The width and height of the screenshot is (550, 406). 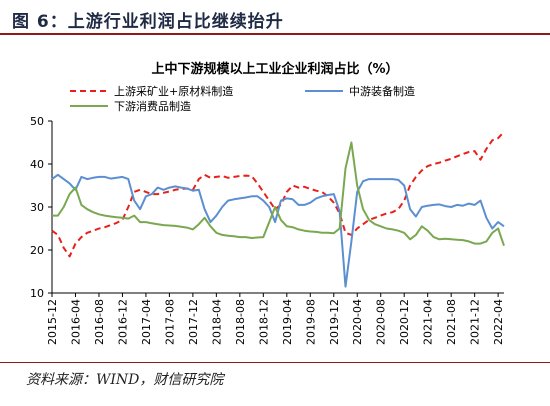 What do you see at coordinates (37, 207) in the screenshot?
I see `y-tick-label: 30` at bounding box center [37, 207].